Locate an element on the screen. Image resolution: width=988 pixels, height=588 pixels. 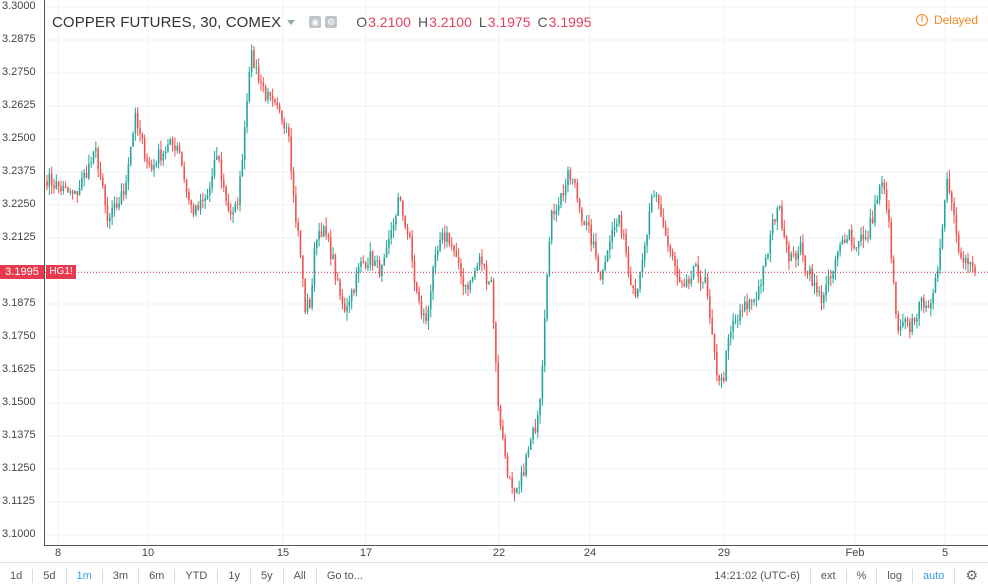
time-axis: 8 10 15 17 22 24 29 Feb 5 is located at coordinates (516, 554).